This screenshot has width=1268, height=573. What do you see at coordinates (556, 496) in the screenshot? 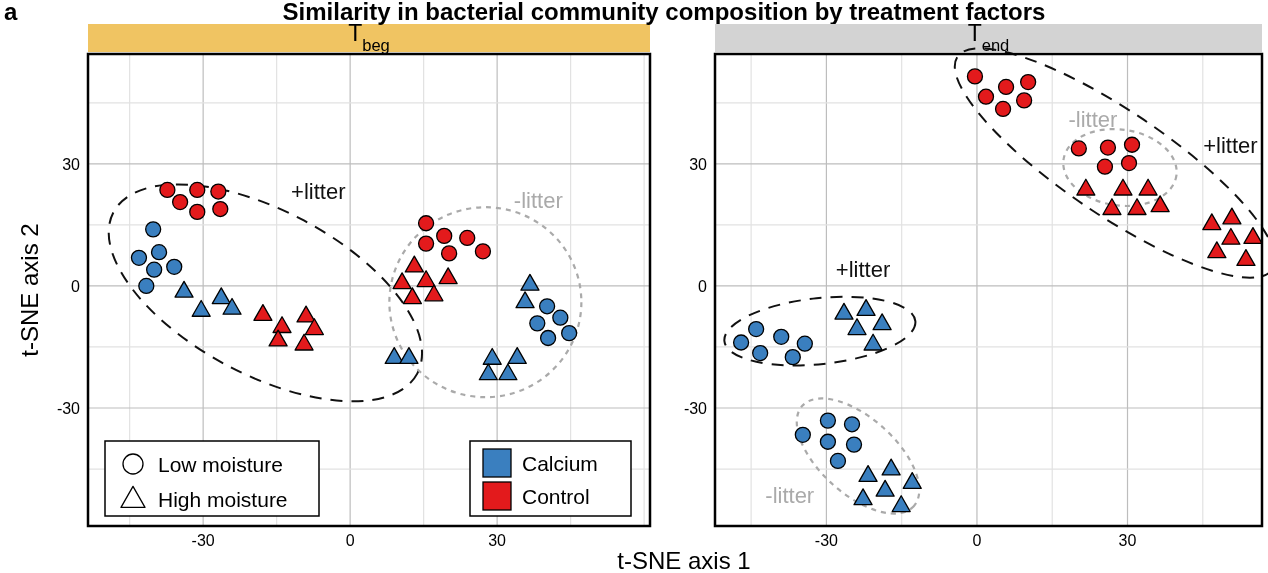
I see `annotation: Control` at bounding box center [556, 496].